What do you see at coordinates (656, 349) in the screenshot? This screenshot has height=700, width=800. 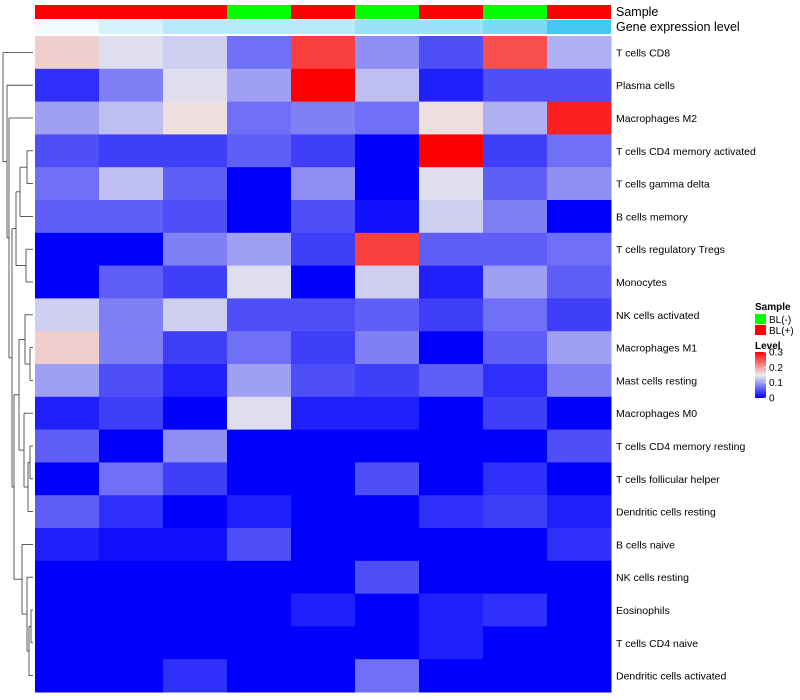 I see `row-label: Macrophages M1` at bounding box center [656, 349].